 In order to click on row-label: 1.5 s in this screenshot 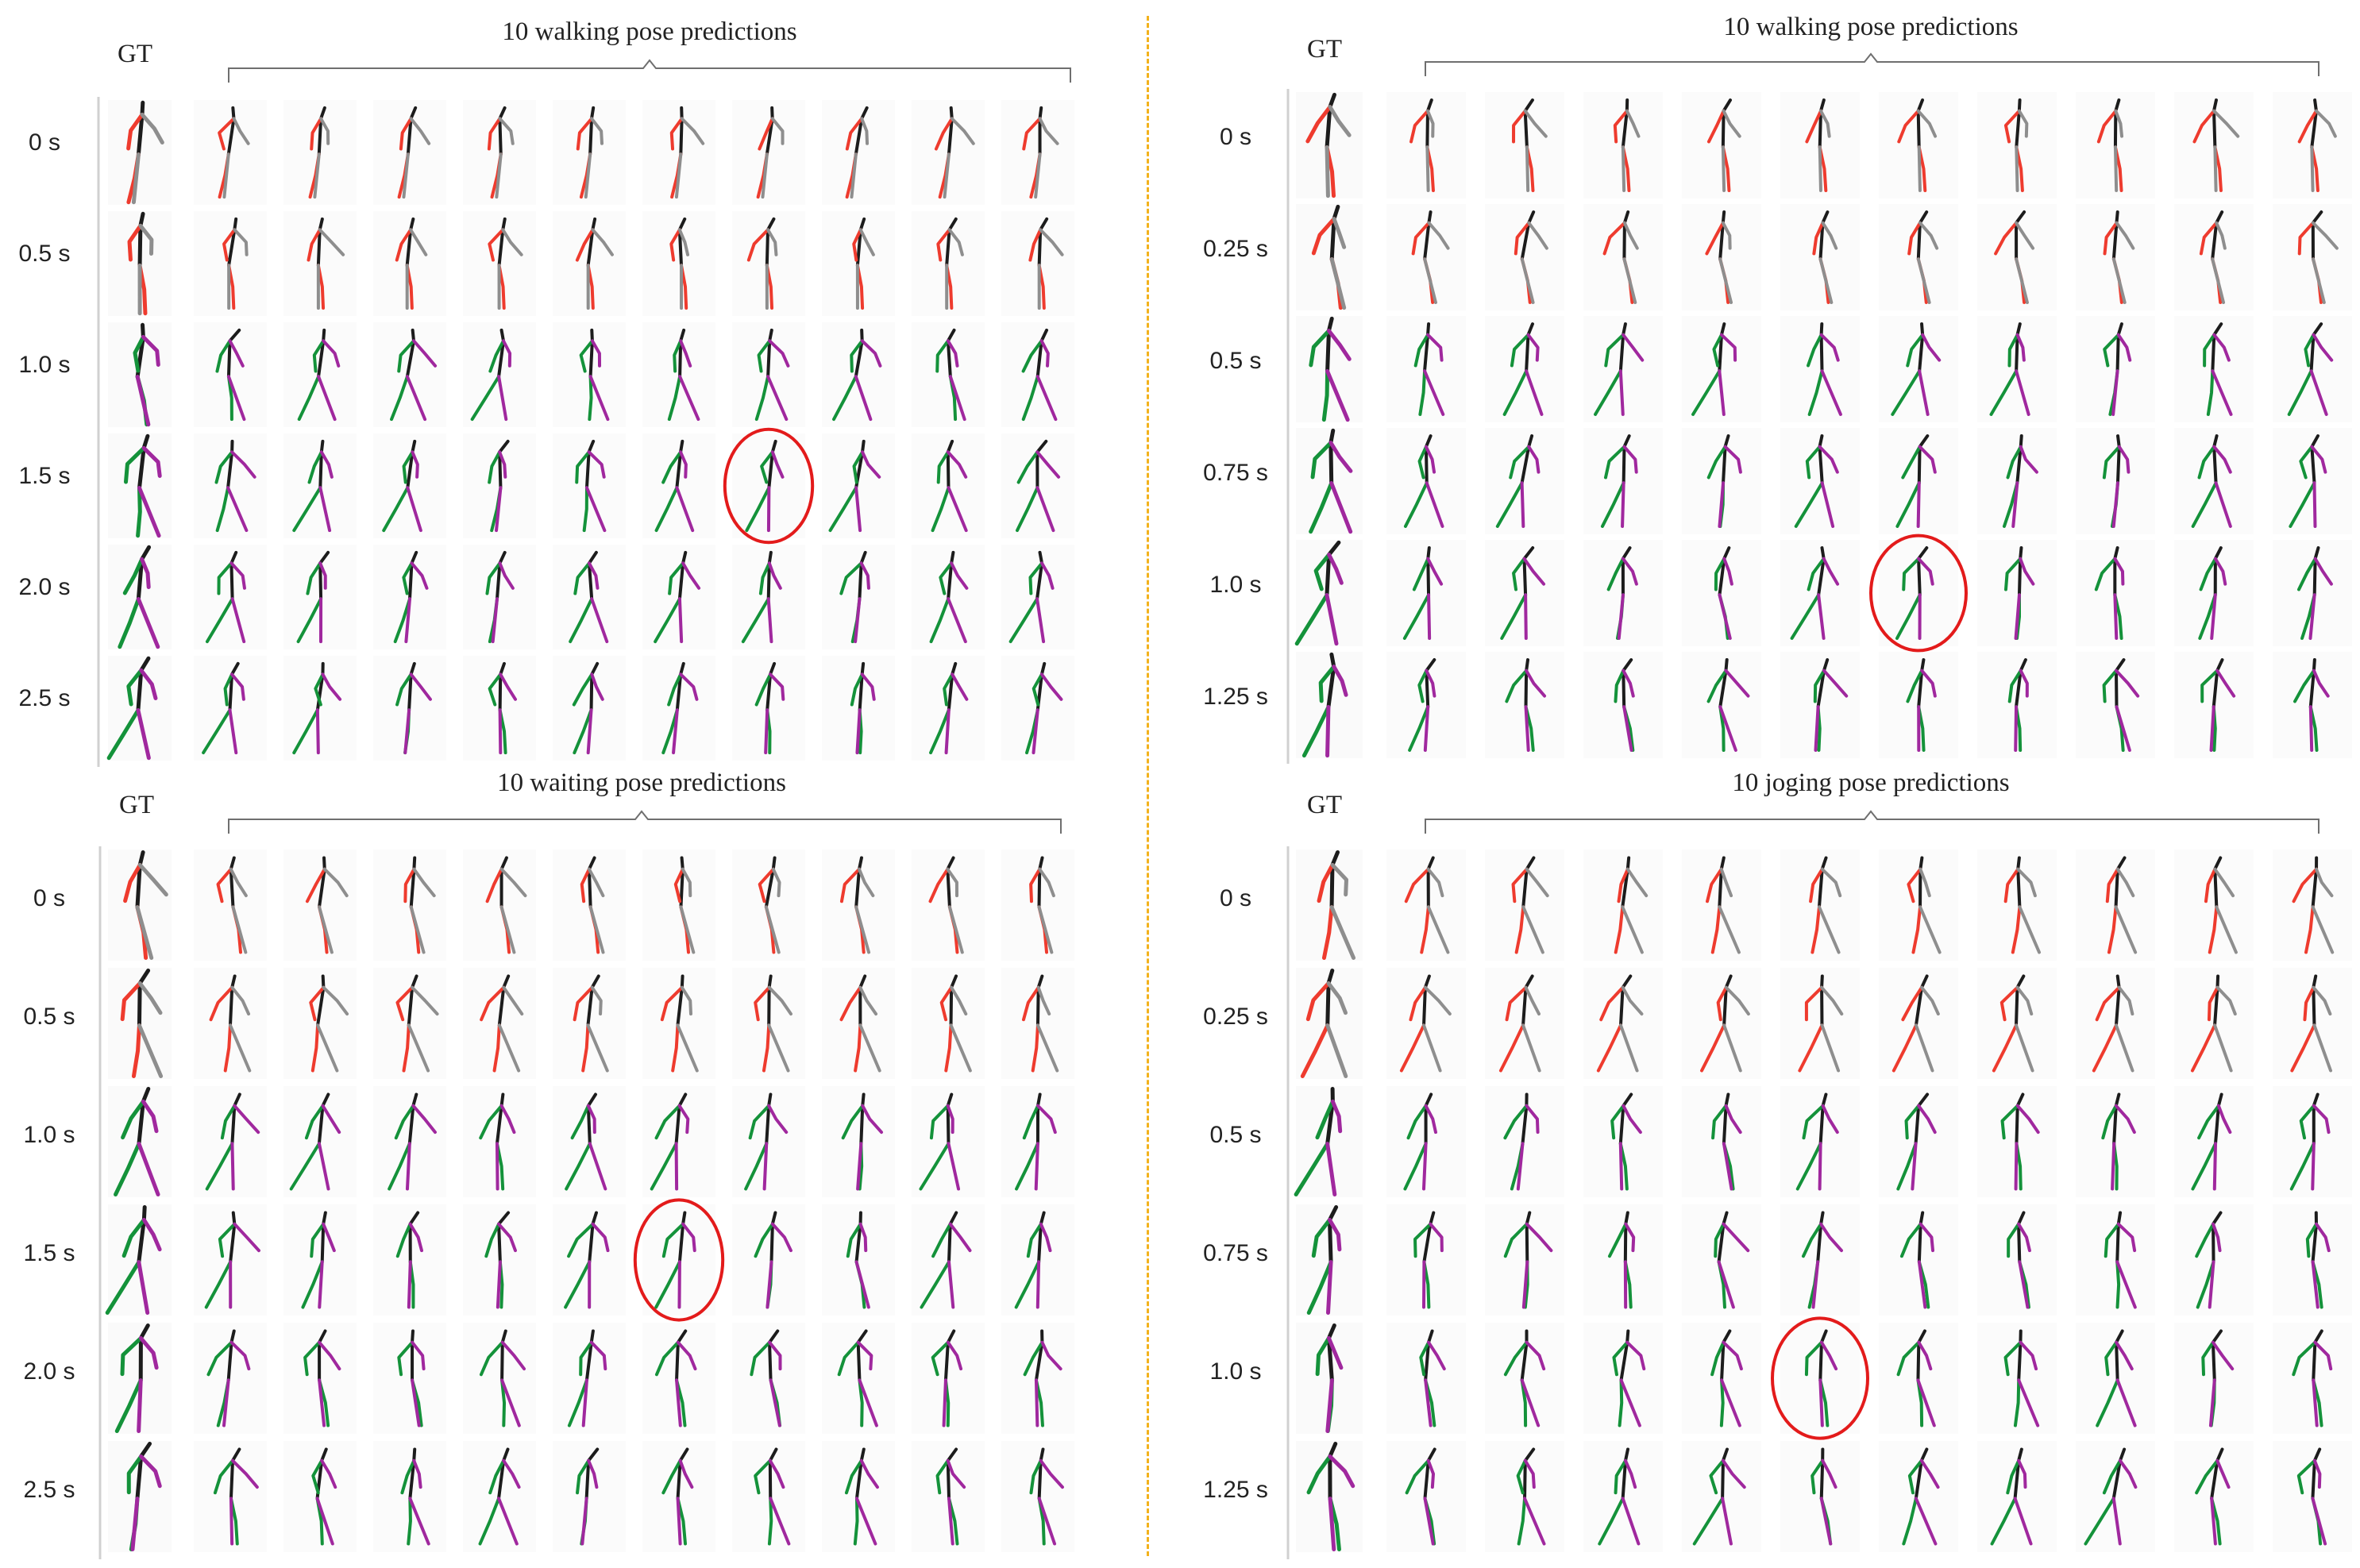, I will do `click(44, 476)`.